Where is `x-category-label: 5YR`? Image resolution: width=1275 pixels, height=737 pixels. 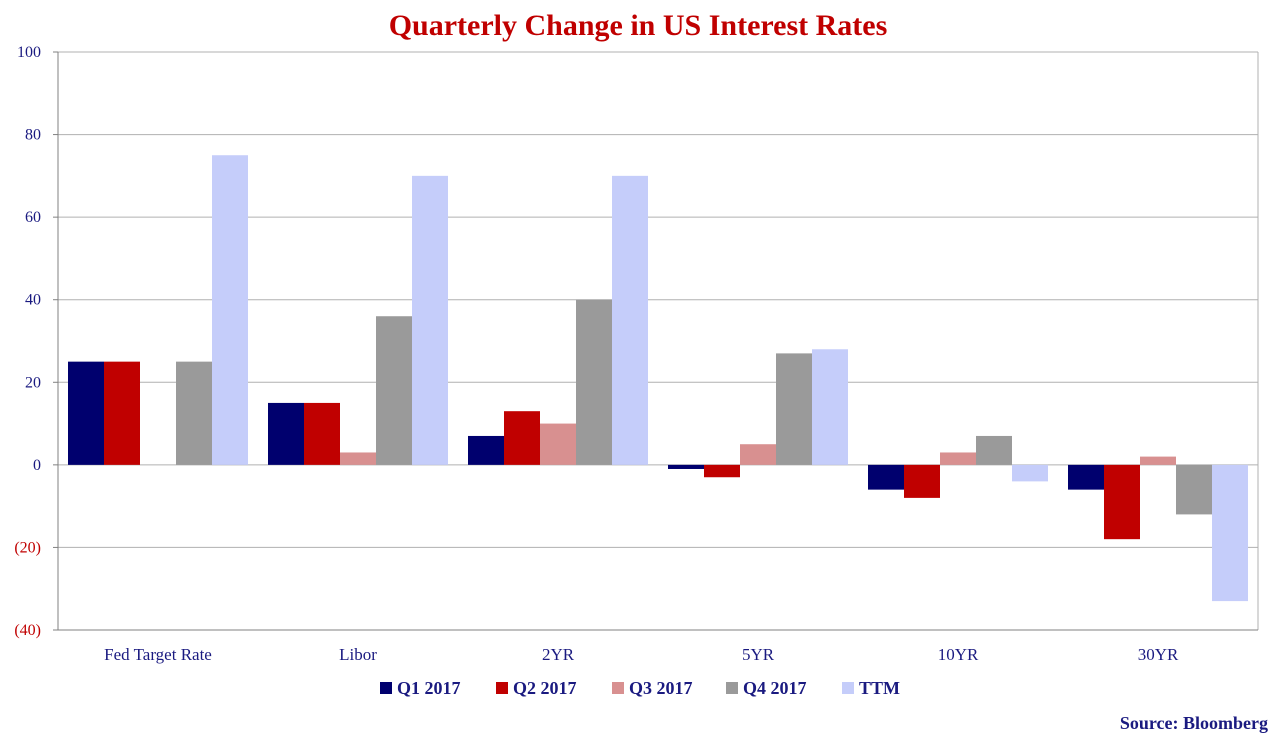
x-category-label: 5YR is located at coordinates (758, 654).